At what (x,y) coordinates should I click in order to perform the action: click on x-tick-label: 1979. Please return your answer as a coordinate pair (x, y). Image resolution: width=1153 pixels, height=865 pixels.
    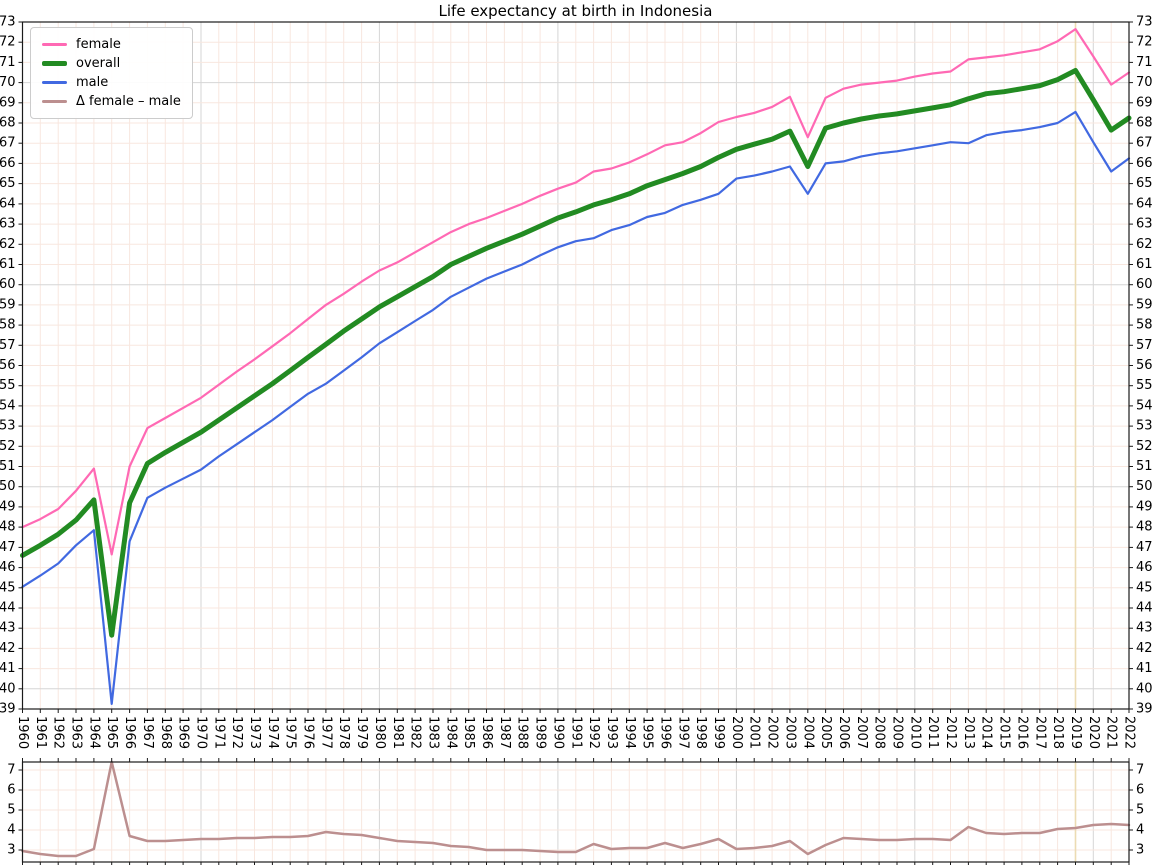
    Looking at the image, I should click on (361, 732).